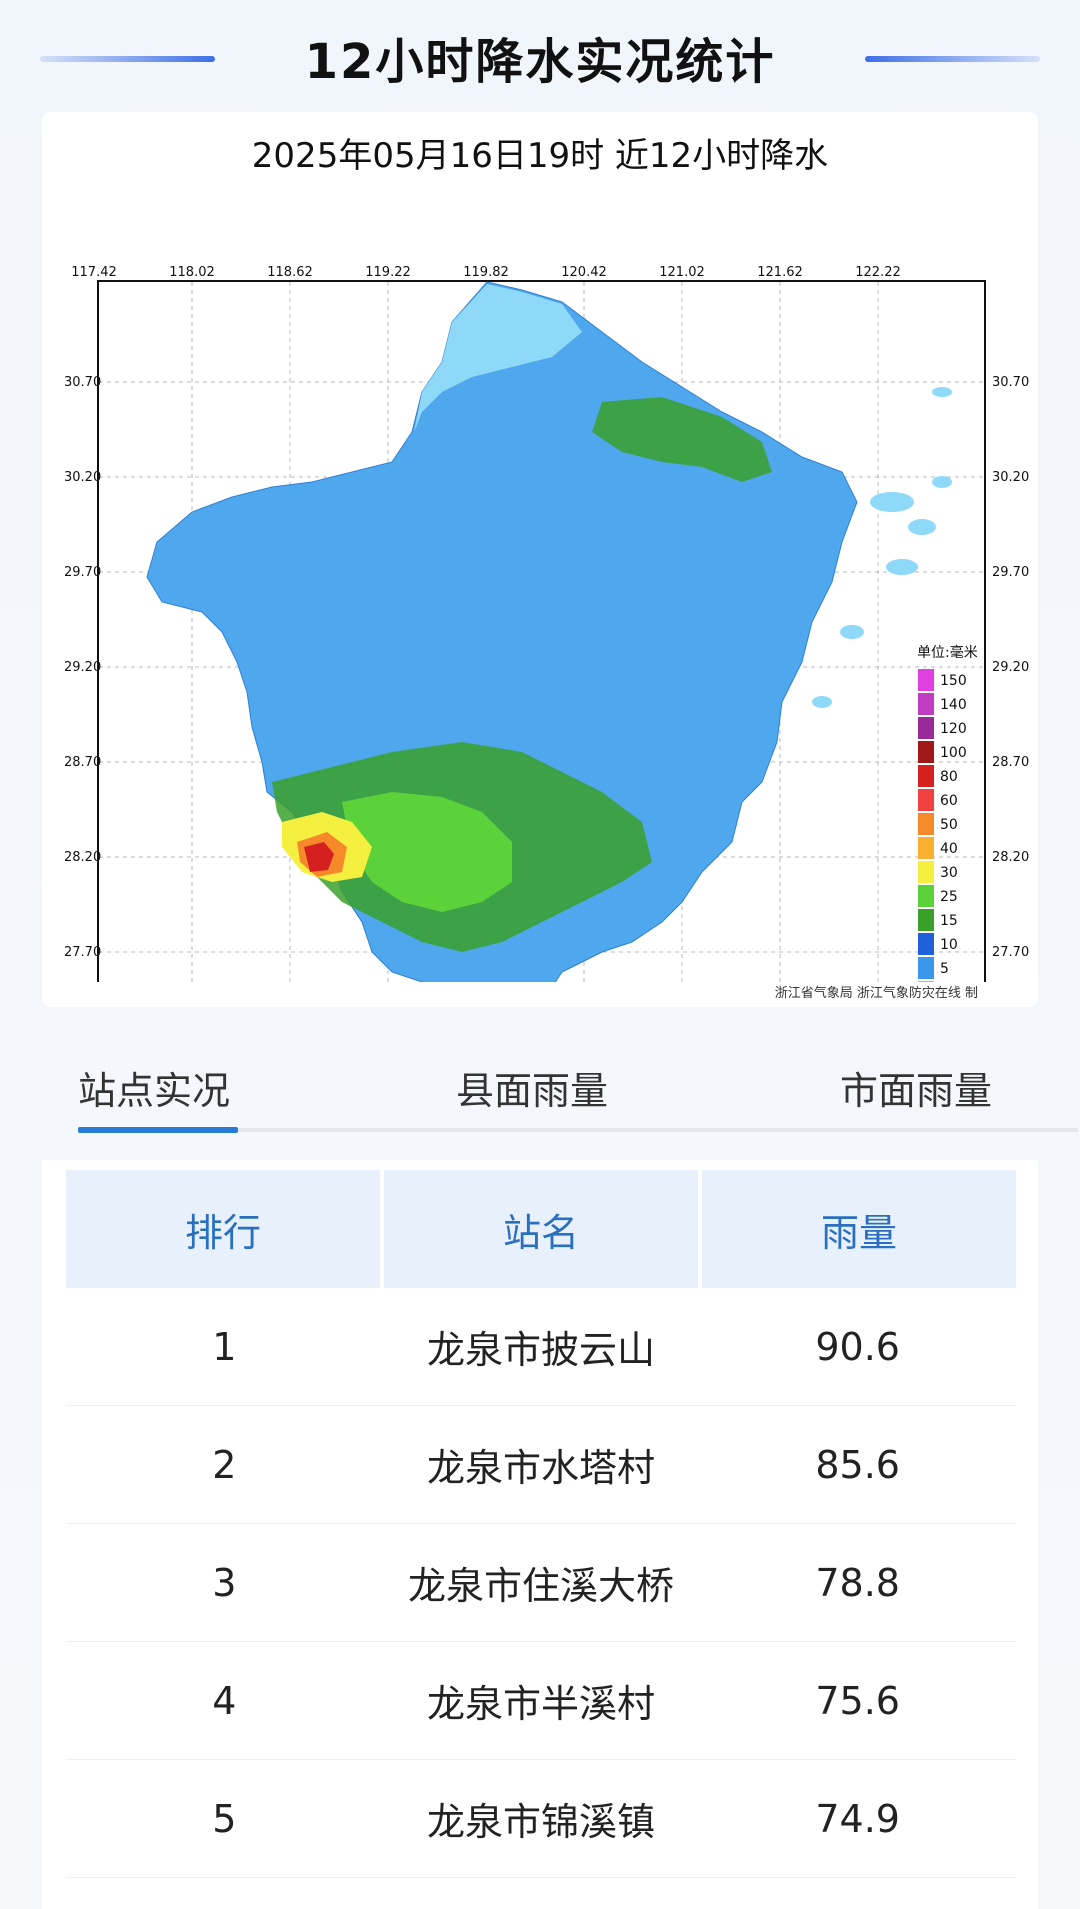 This screenshot has width=1080, height=1909. What do you see at coordinates (224, 1582) in the screenshot?
I see `rank-cell: 3` at bounding box center [224, 1582].